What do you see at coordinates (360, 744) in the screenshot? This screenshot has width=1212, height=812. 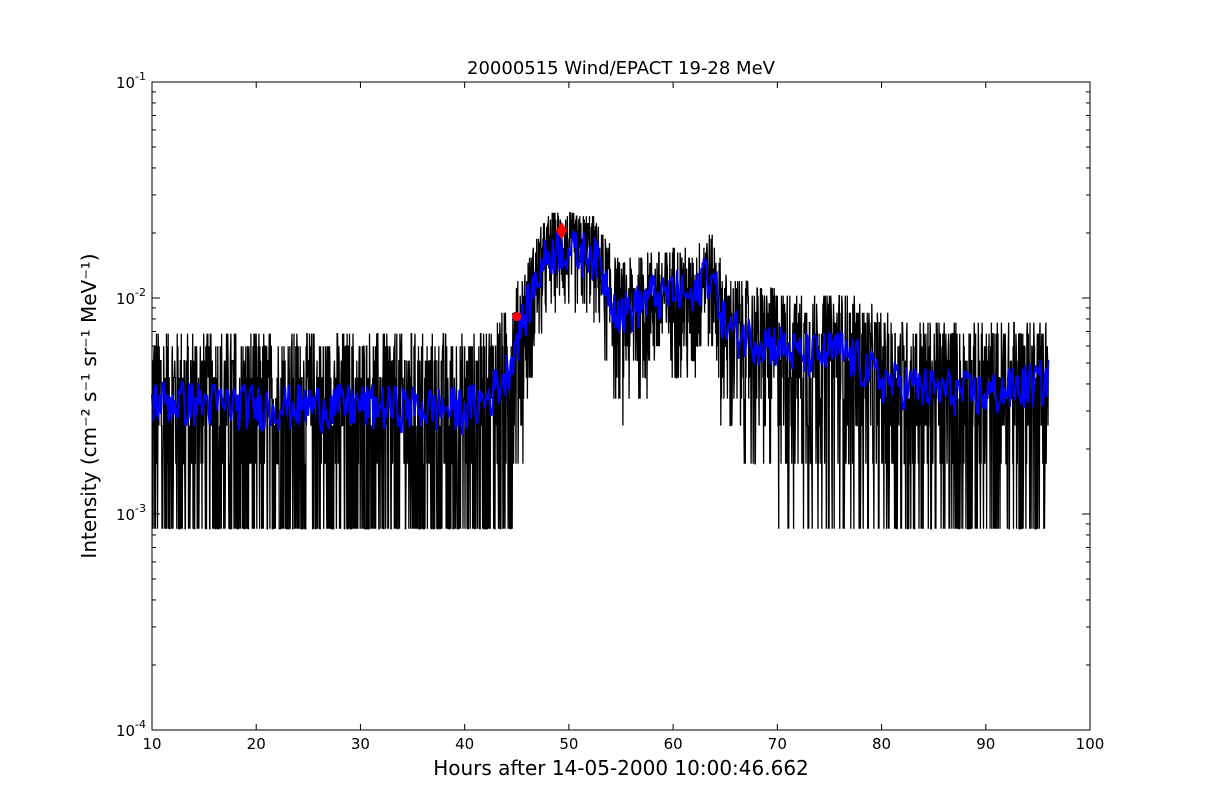 I see `x-tick-label: 30` at bounding box center [360, 744].